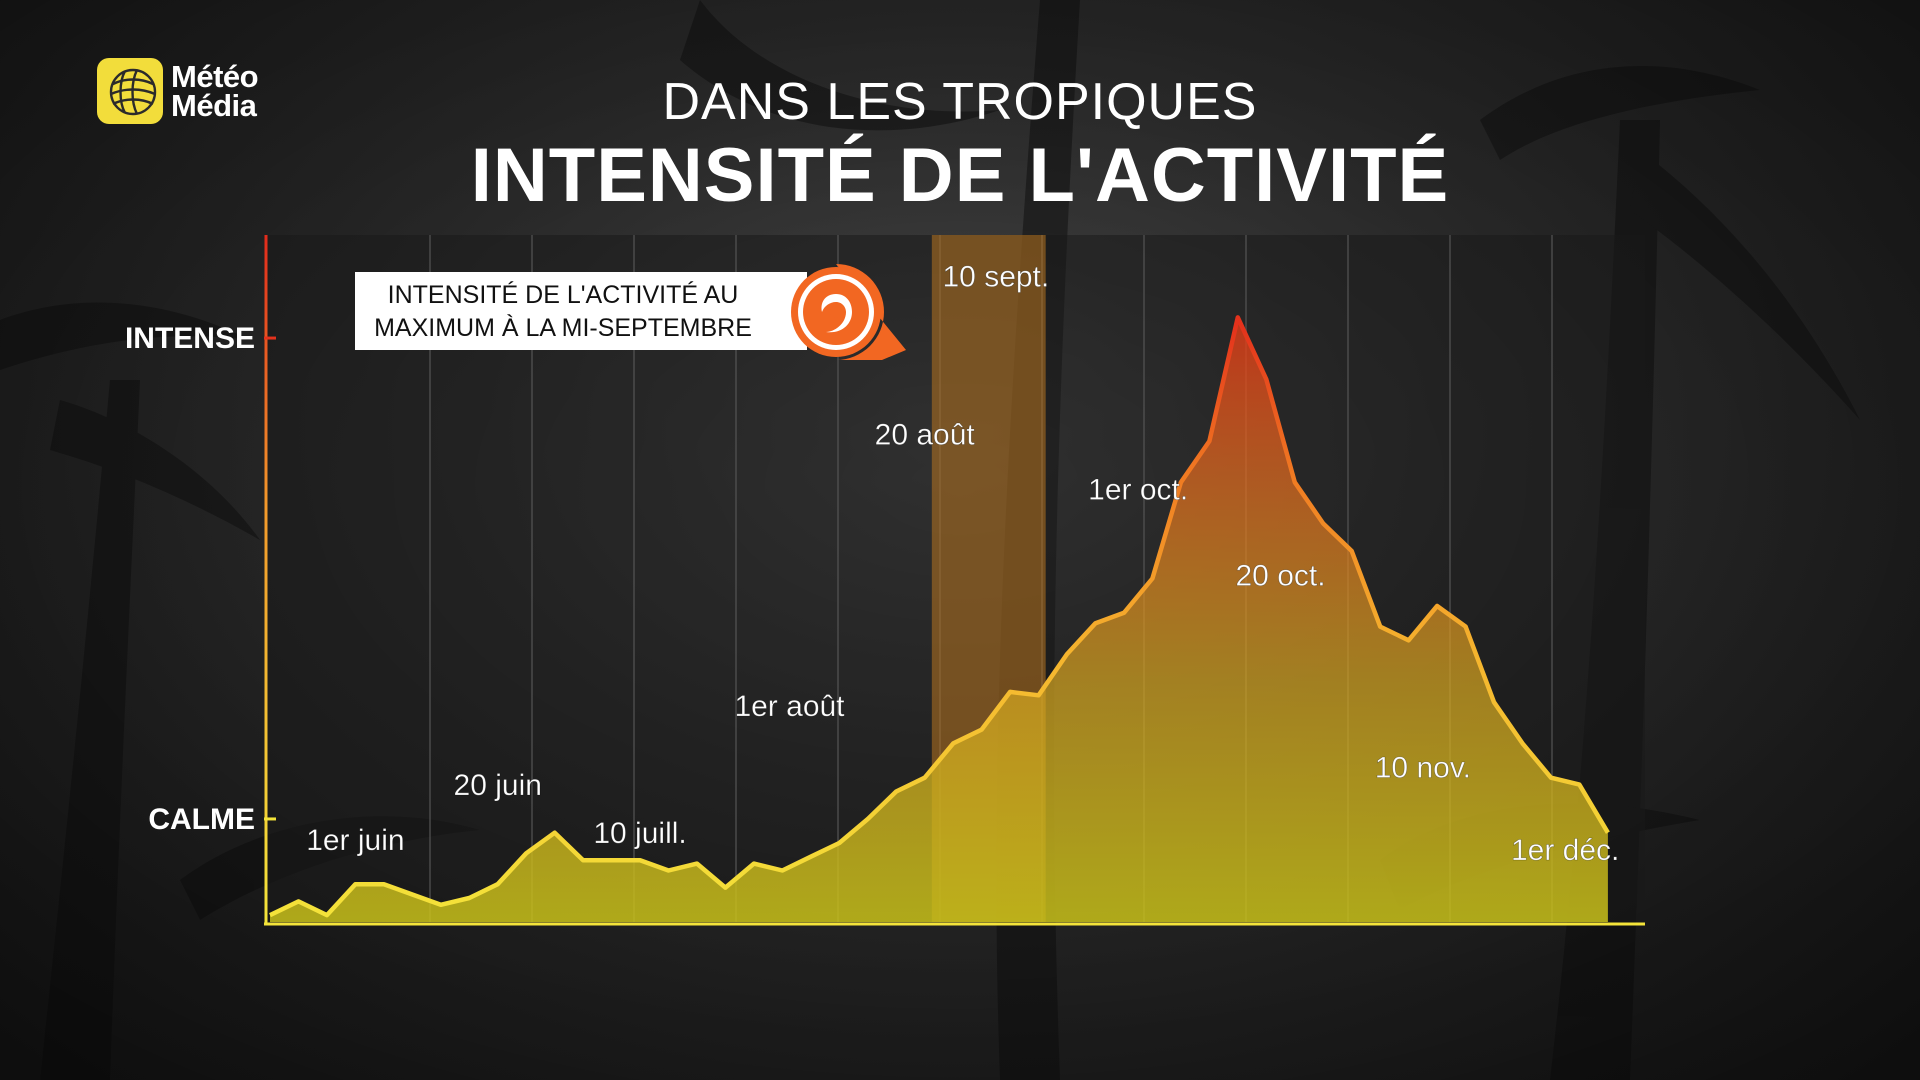  What do you see at coordinates (498, 785) in the screenshot?
I see `date-annotation: 20 juin` at bounding box center [498, 785].